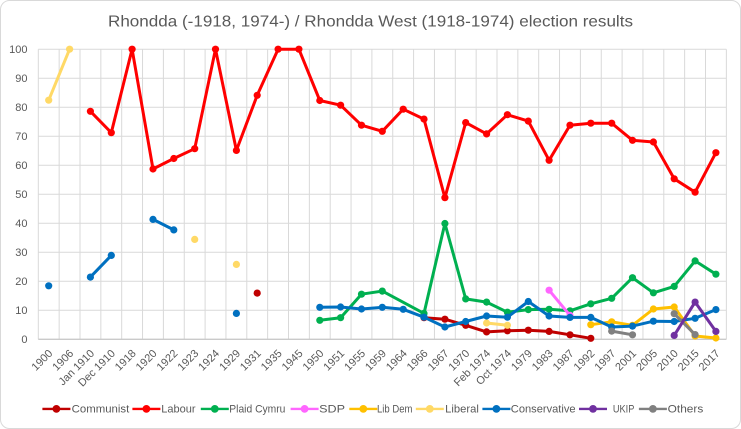  What do you see at coordinates (21, 166) in the screenshot?
I see `svg-text: 60` at bounding box center [21, 166].